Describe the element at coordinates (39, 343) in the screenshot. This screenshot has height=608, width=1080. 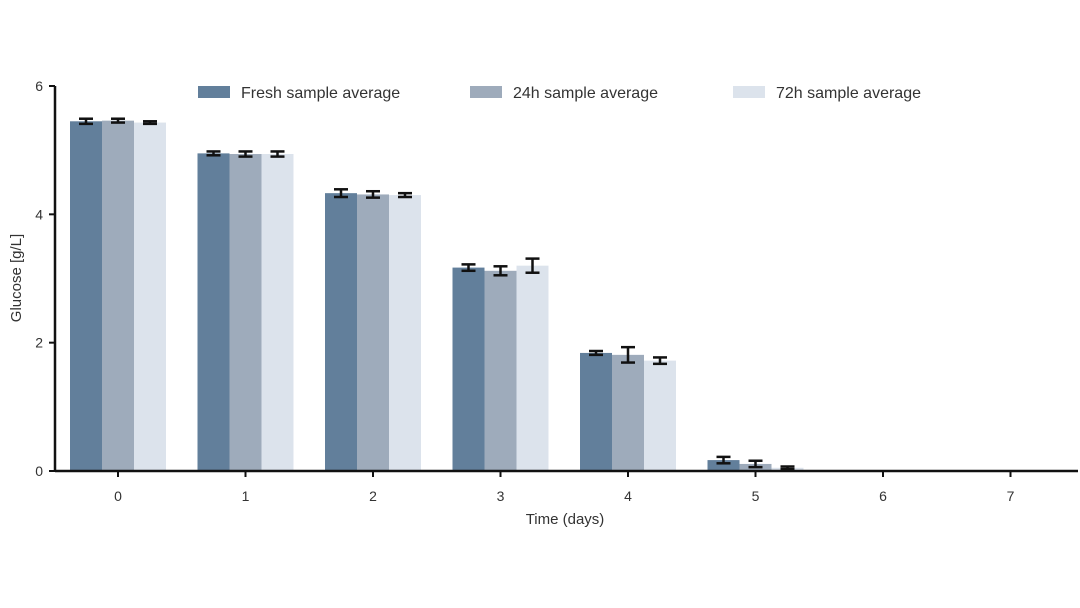
I see `y-tick-label: 2` at that location.